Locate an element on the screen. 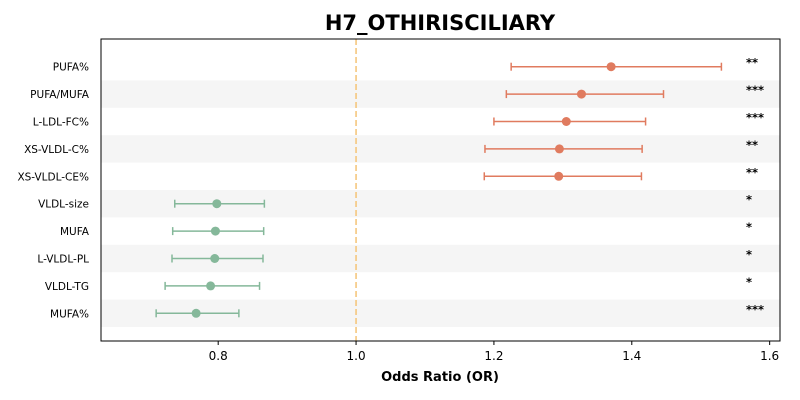  category-label: VLDL-TG is located at coordinates (67, 287).